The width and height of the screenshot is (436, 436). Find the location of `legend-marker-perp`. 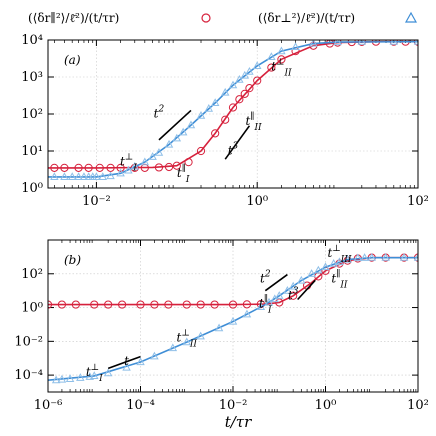

legend-marker-perp is located at coordinates (411, 17).